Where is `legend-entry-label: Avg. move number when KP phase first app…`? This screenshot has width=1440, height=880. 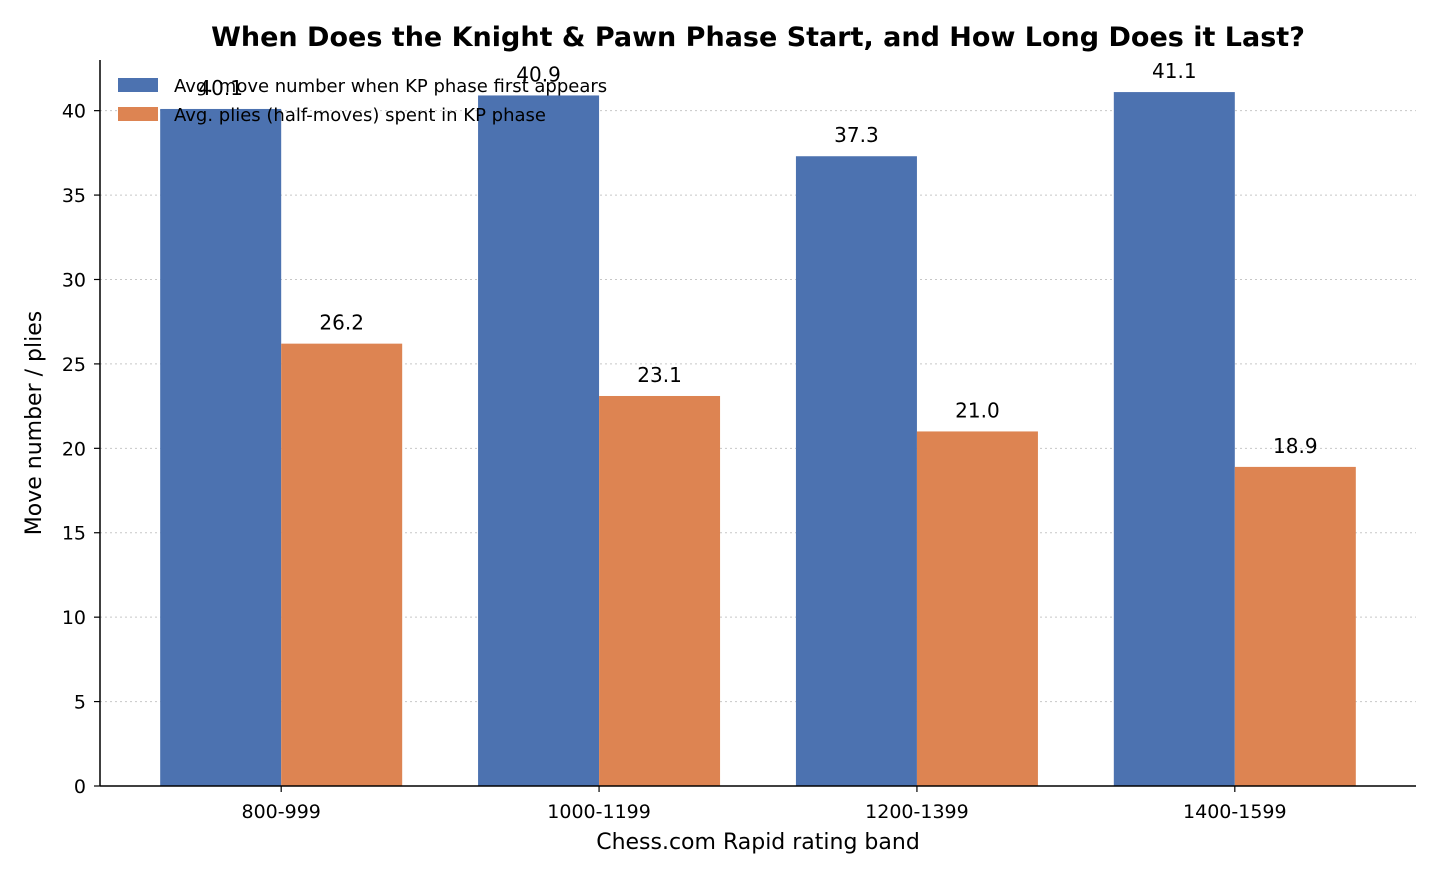
legend-entry-label: Avg. move number when KP phase first app… is located at coordinates (390, 86).